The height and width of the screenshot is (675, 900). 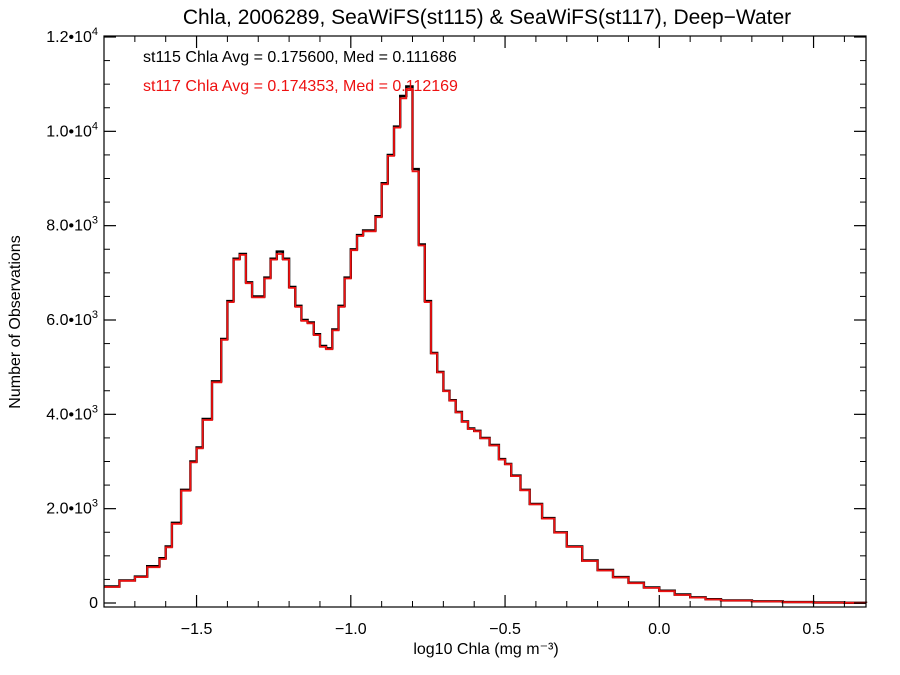 I want to click on y-tick-label-2: 4.0•103, so click(x=72, y=413).